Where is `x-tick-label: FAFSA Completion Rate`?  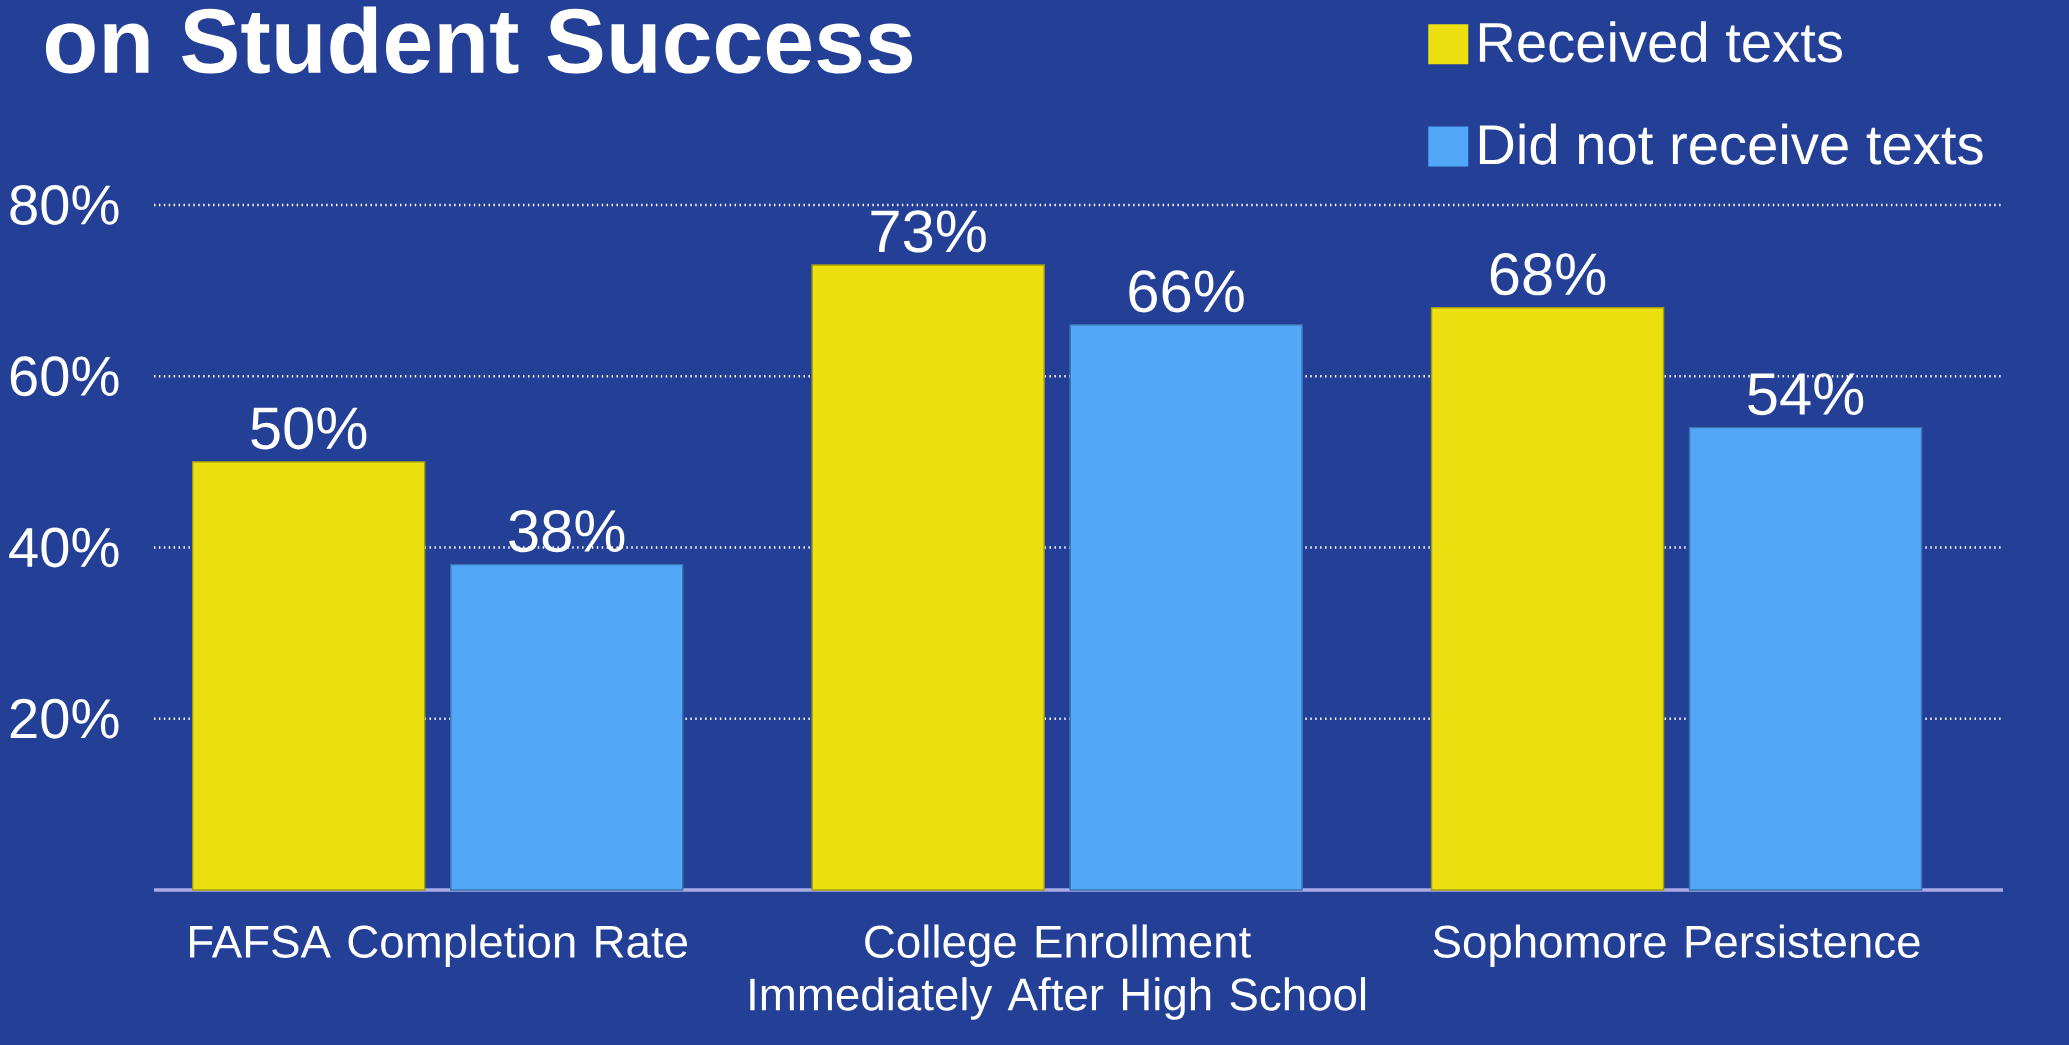 x-tick-label: FAFSA Completion Rate is located at coordinates (438, 946).